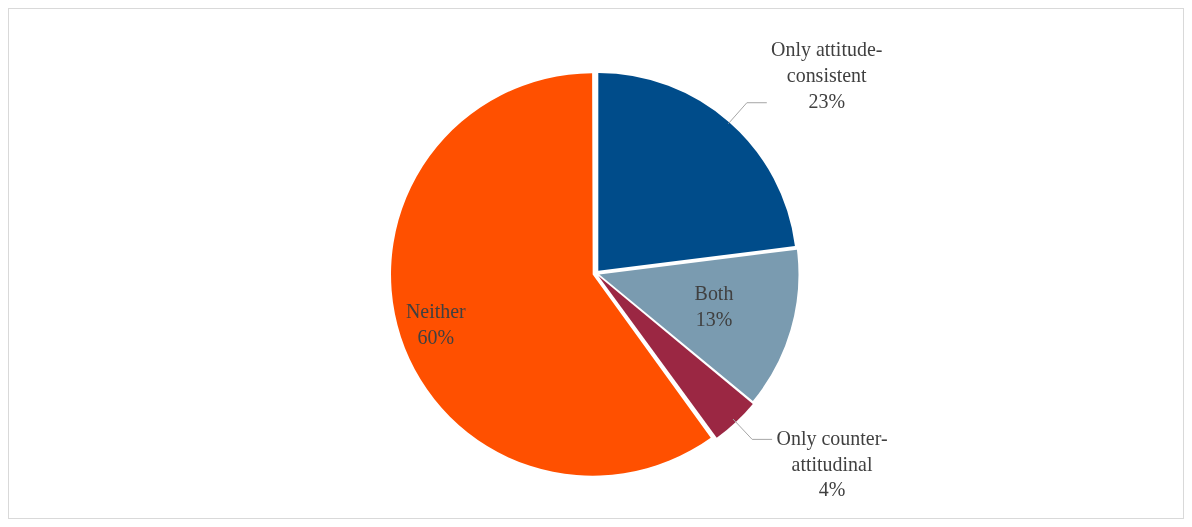 The height and width of the screenshot is (527, 1192). What do you see at coordinates (827, 100) in the screenshot?
I see `data-label: 23%` at bounding box center [827, 100].